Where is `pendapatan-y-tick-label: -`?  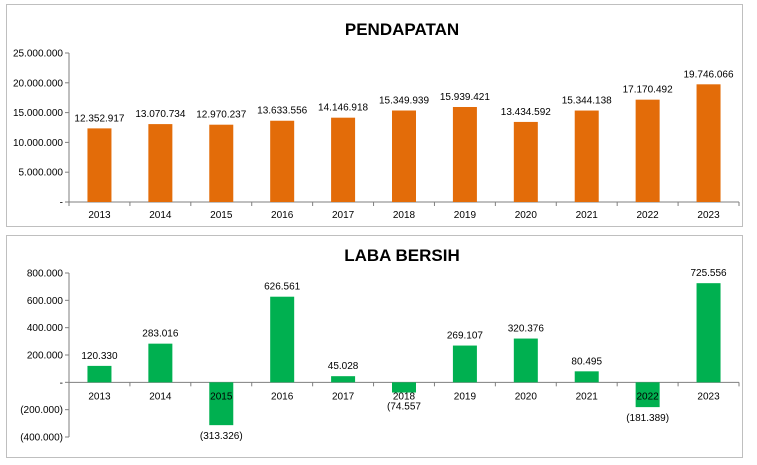
pendapatan-y-tick-label: - is located at coordinates (61, 203).